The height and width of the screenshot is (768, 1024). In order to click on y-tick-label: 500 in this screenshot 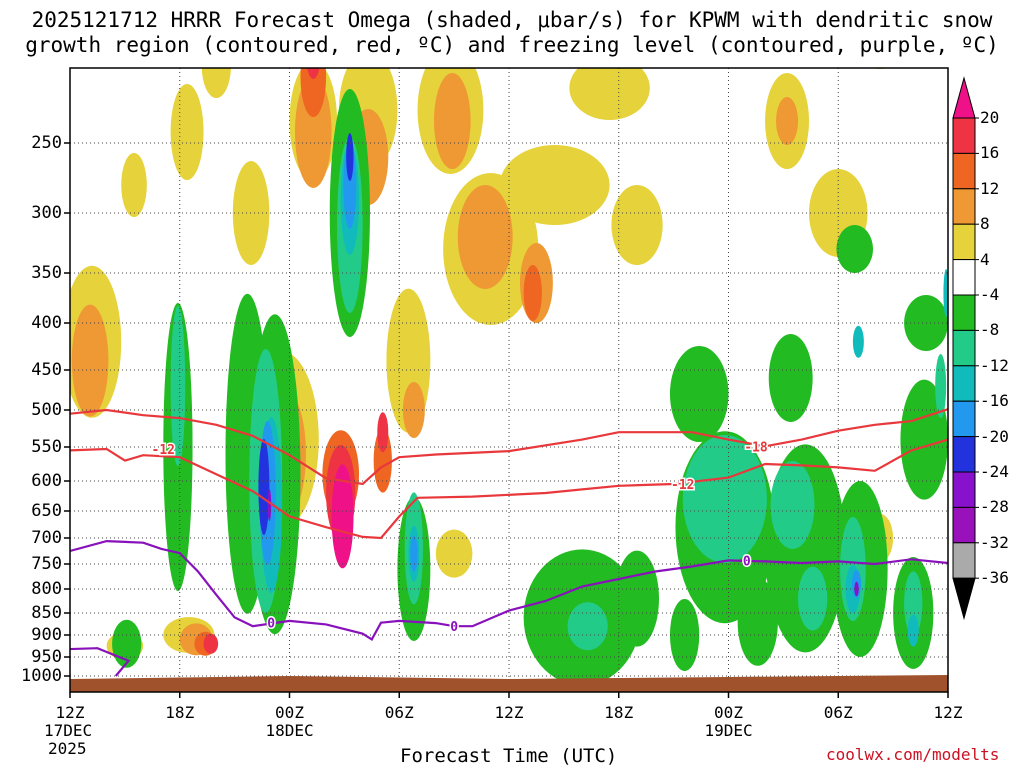, I will do `click(46, 410)`.